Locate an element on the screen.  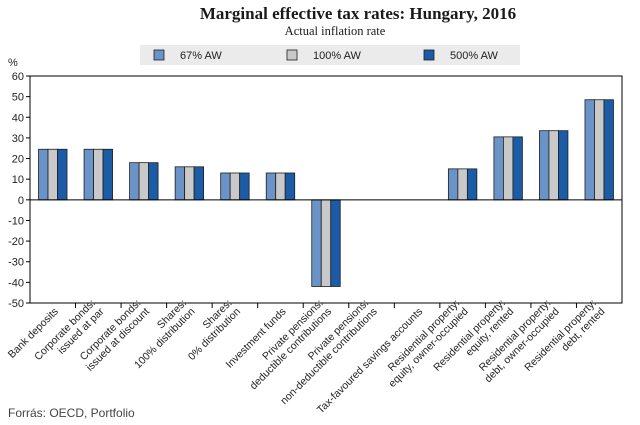
y-axis: 60 50 40 30 20 10 0 -10 -20 -30 -40 -50 is located at coordinates (19, 190).